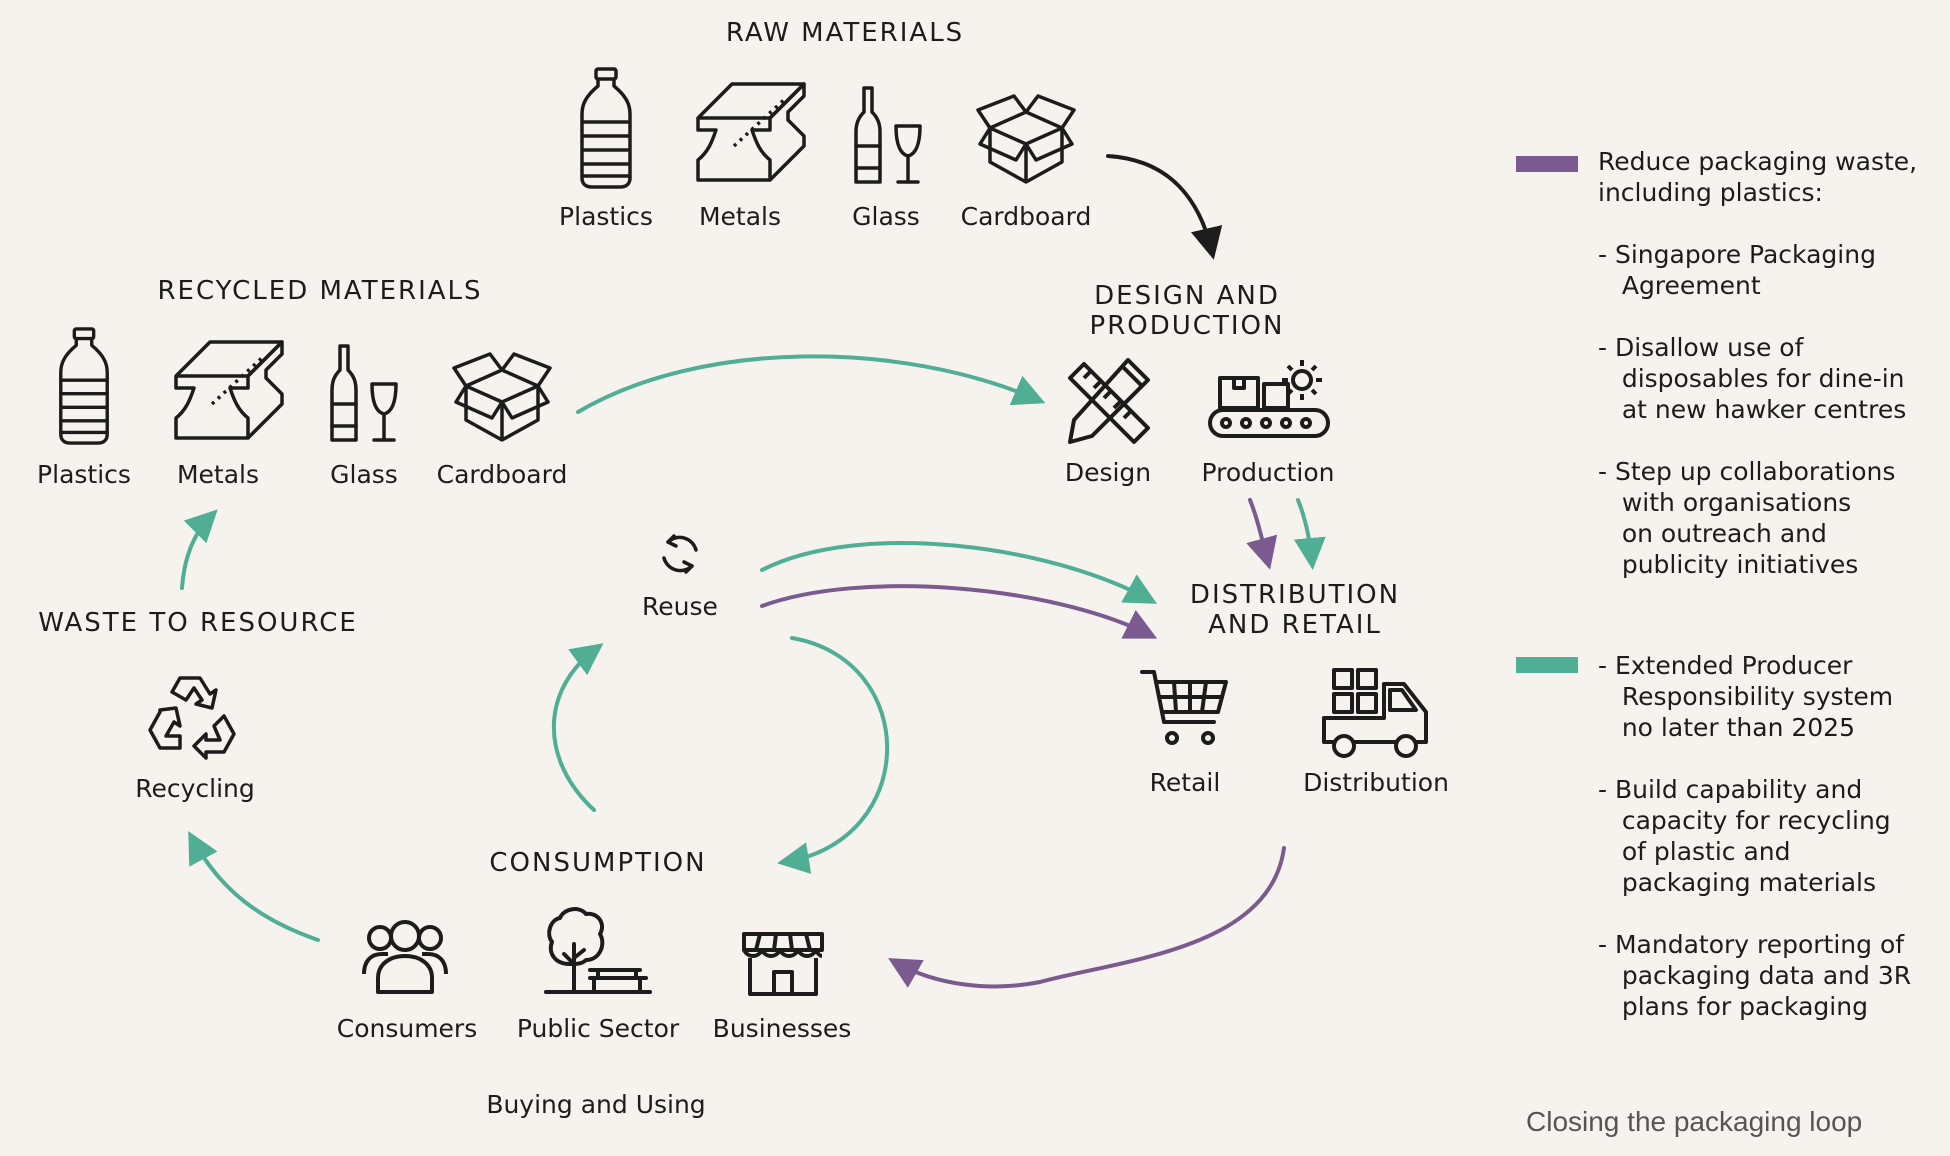  What do you see at coordinates (811, 384) in the screenshot?
I see `arrow-recycled-to-design` at bounding box center [811, 384].